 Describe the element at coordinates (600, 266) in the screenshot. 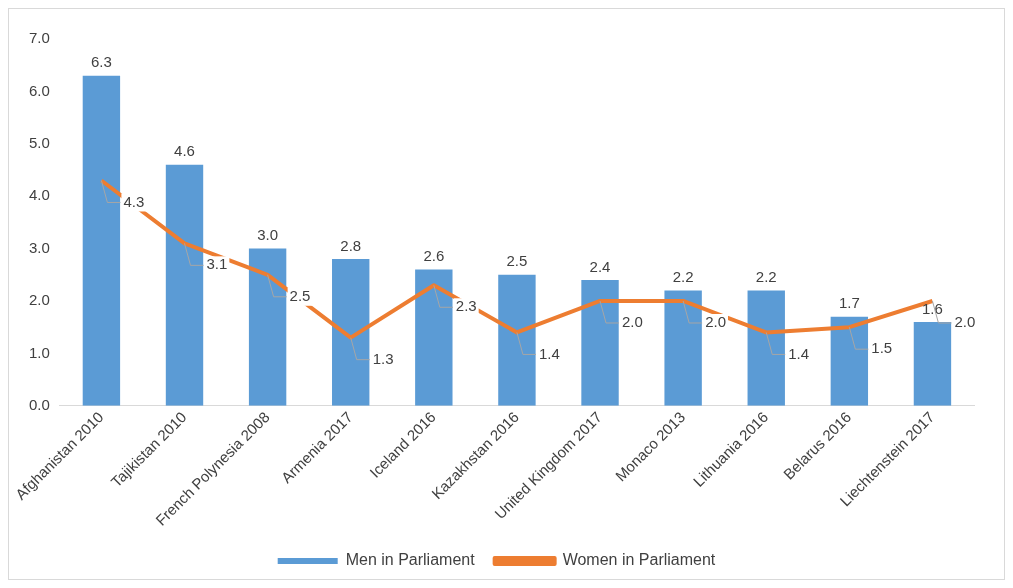

I see `data-label: 2.4` at that location.